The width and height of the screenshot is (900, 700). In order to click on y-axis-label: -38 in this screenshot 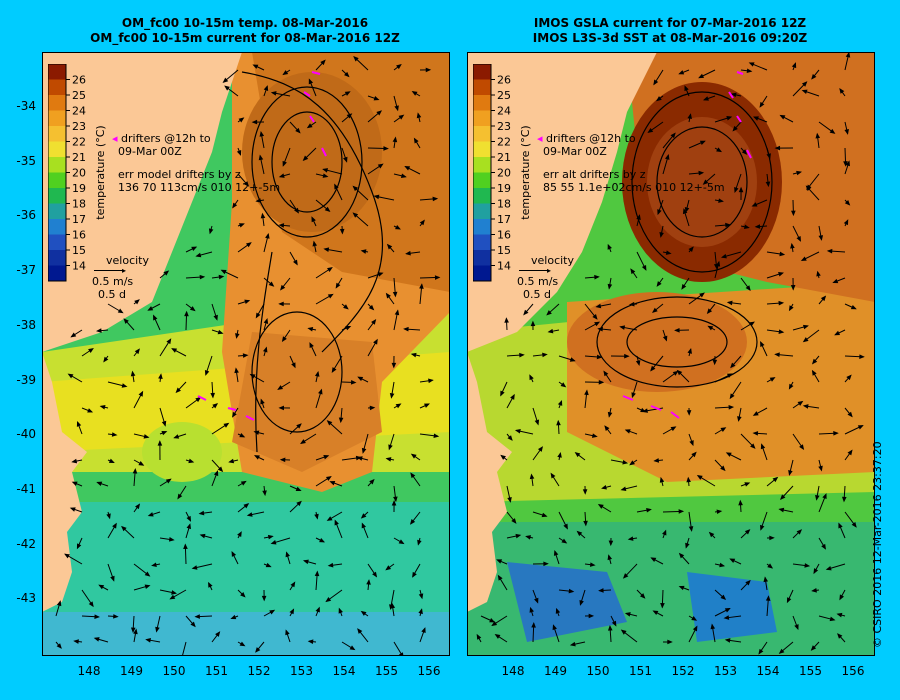, I will do `click(26, 324)`.